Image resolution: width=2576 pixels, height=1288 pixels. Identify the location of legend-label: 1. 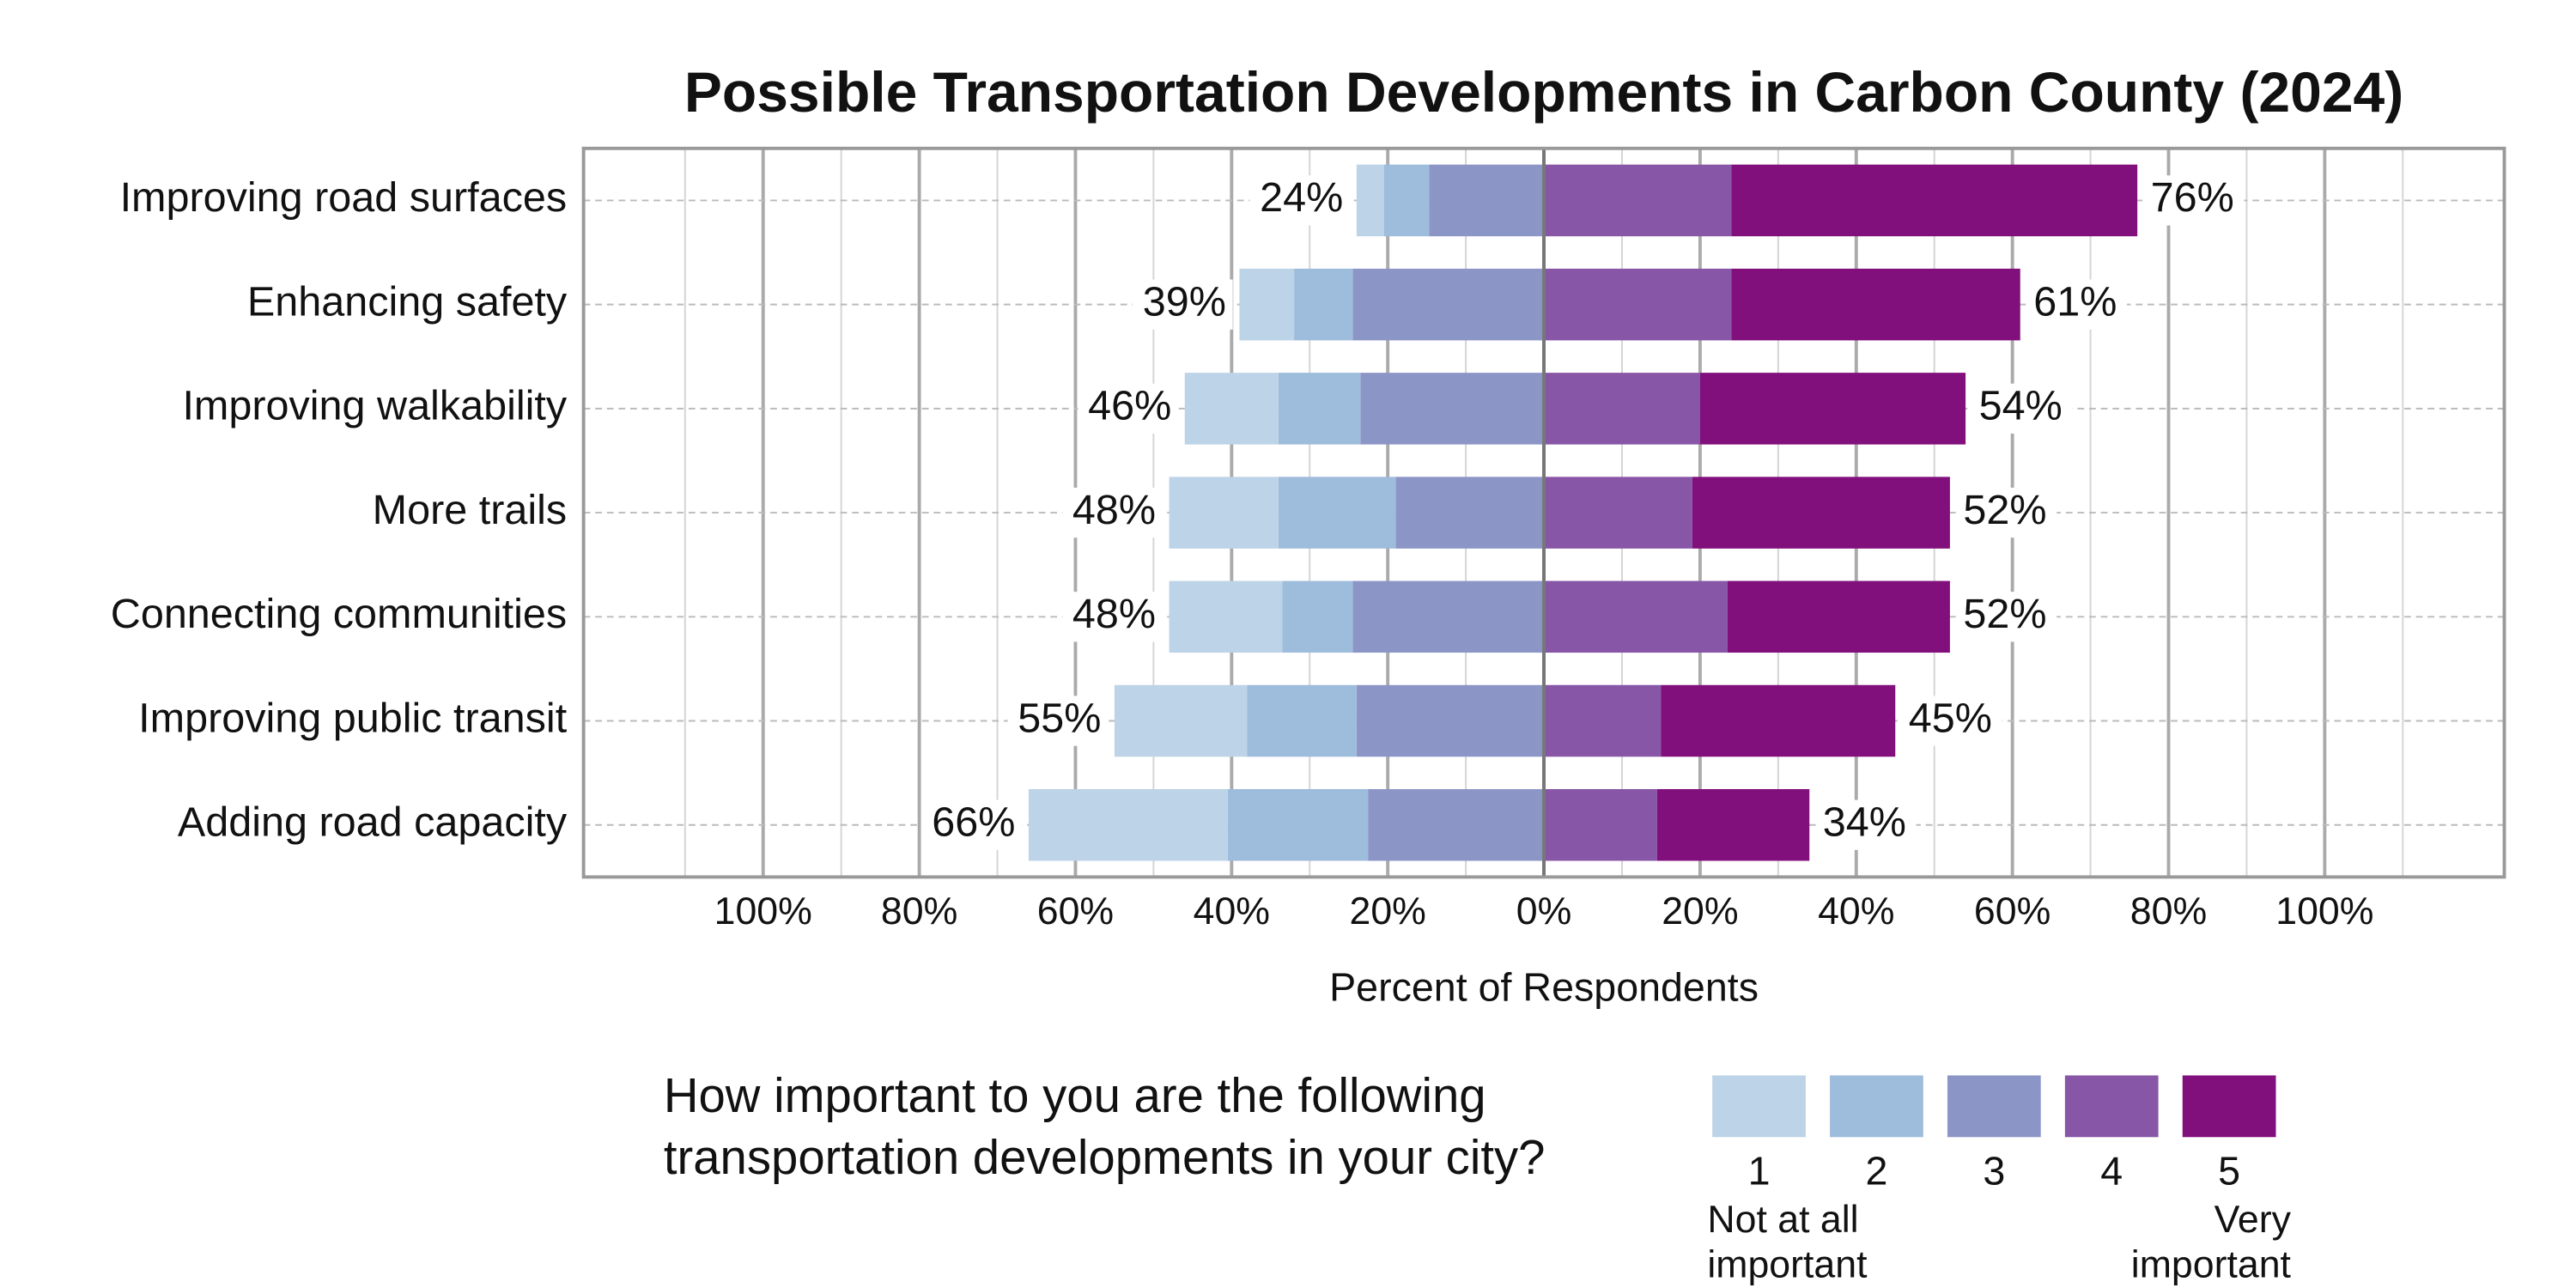
(1760, 1170).